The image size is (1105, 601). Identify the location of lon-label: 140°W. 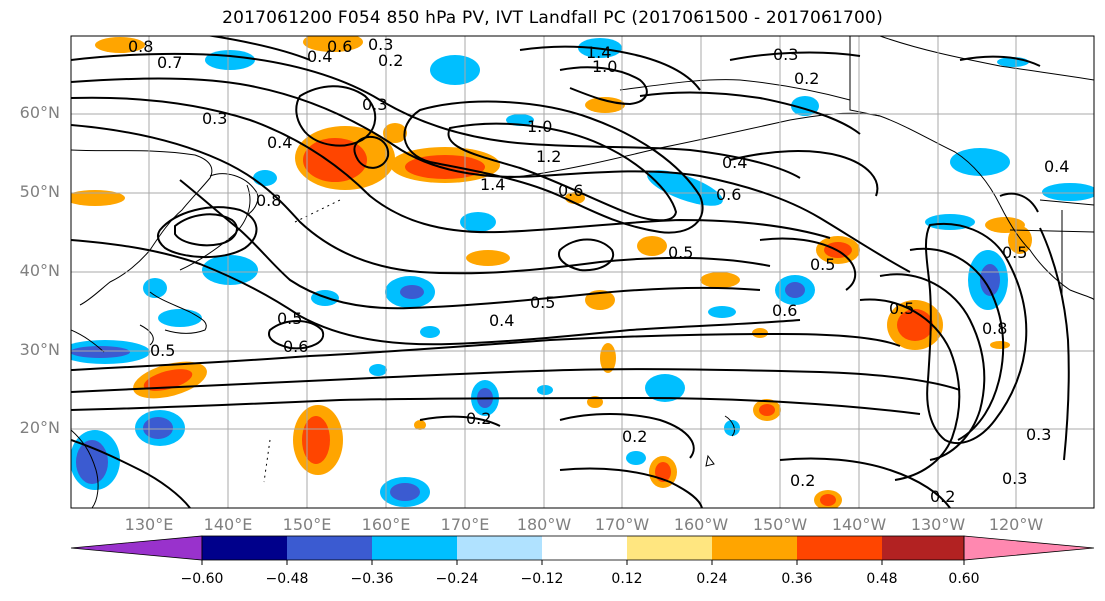
(859, 524).